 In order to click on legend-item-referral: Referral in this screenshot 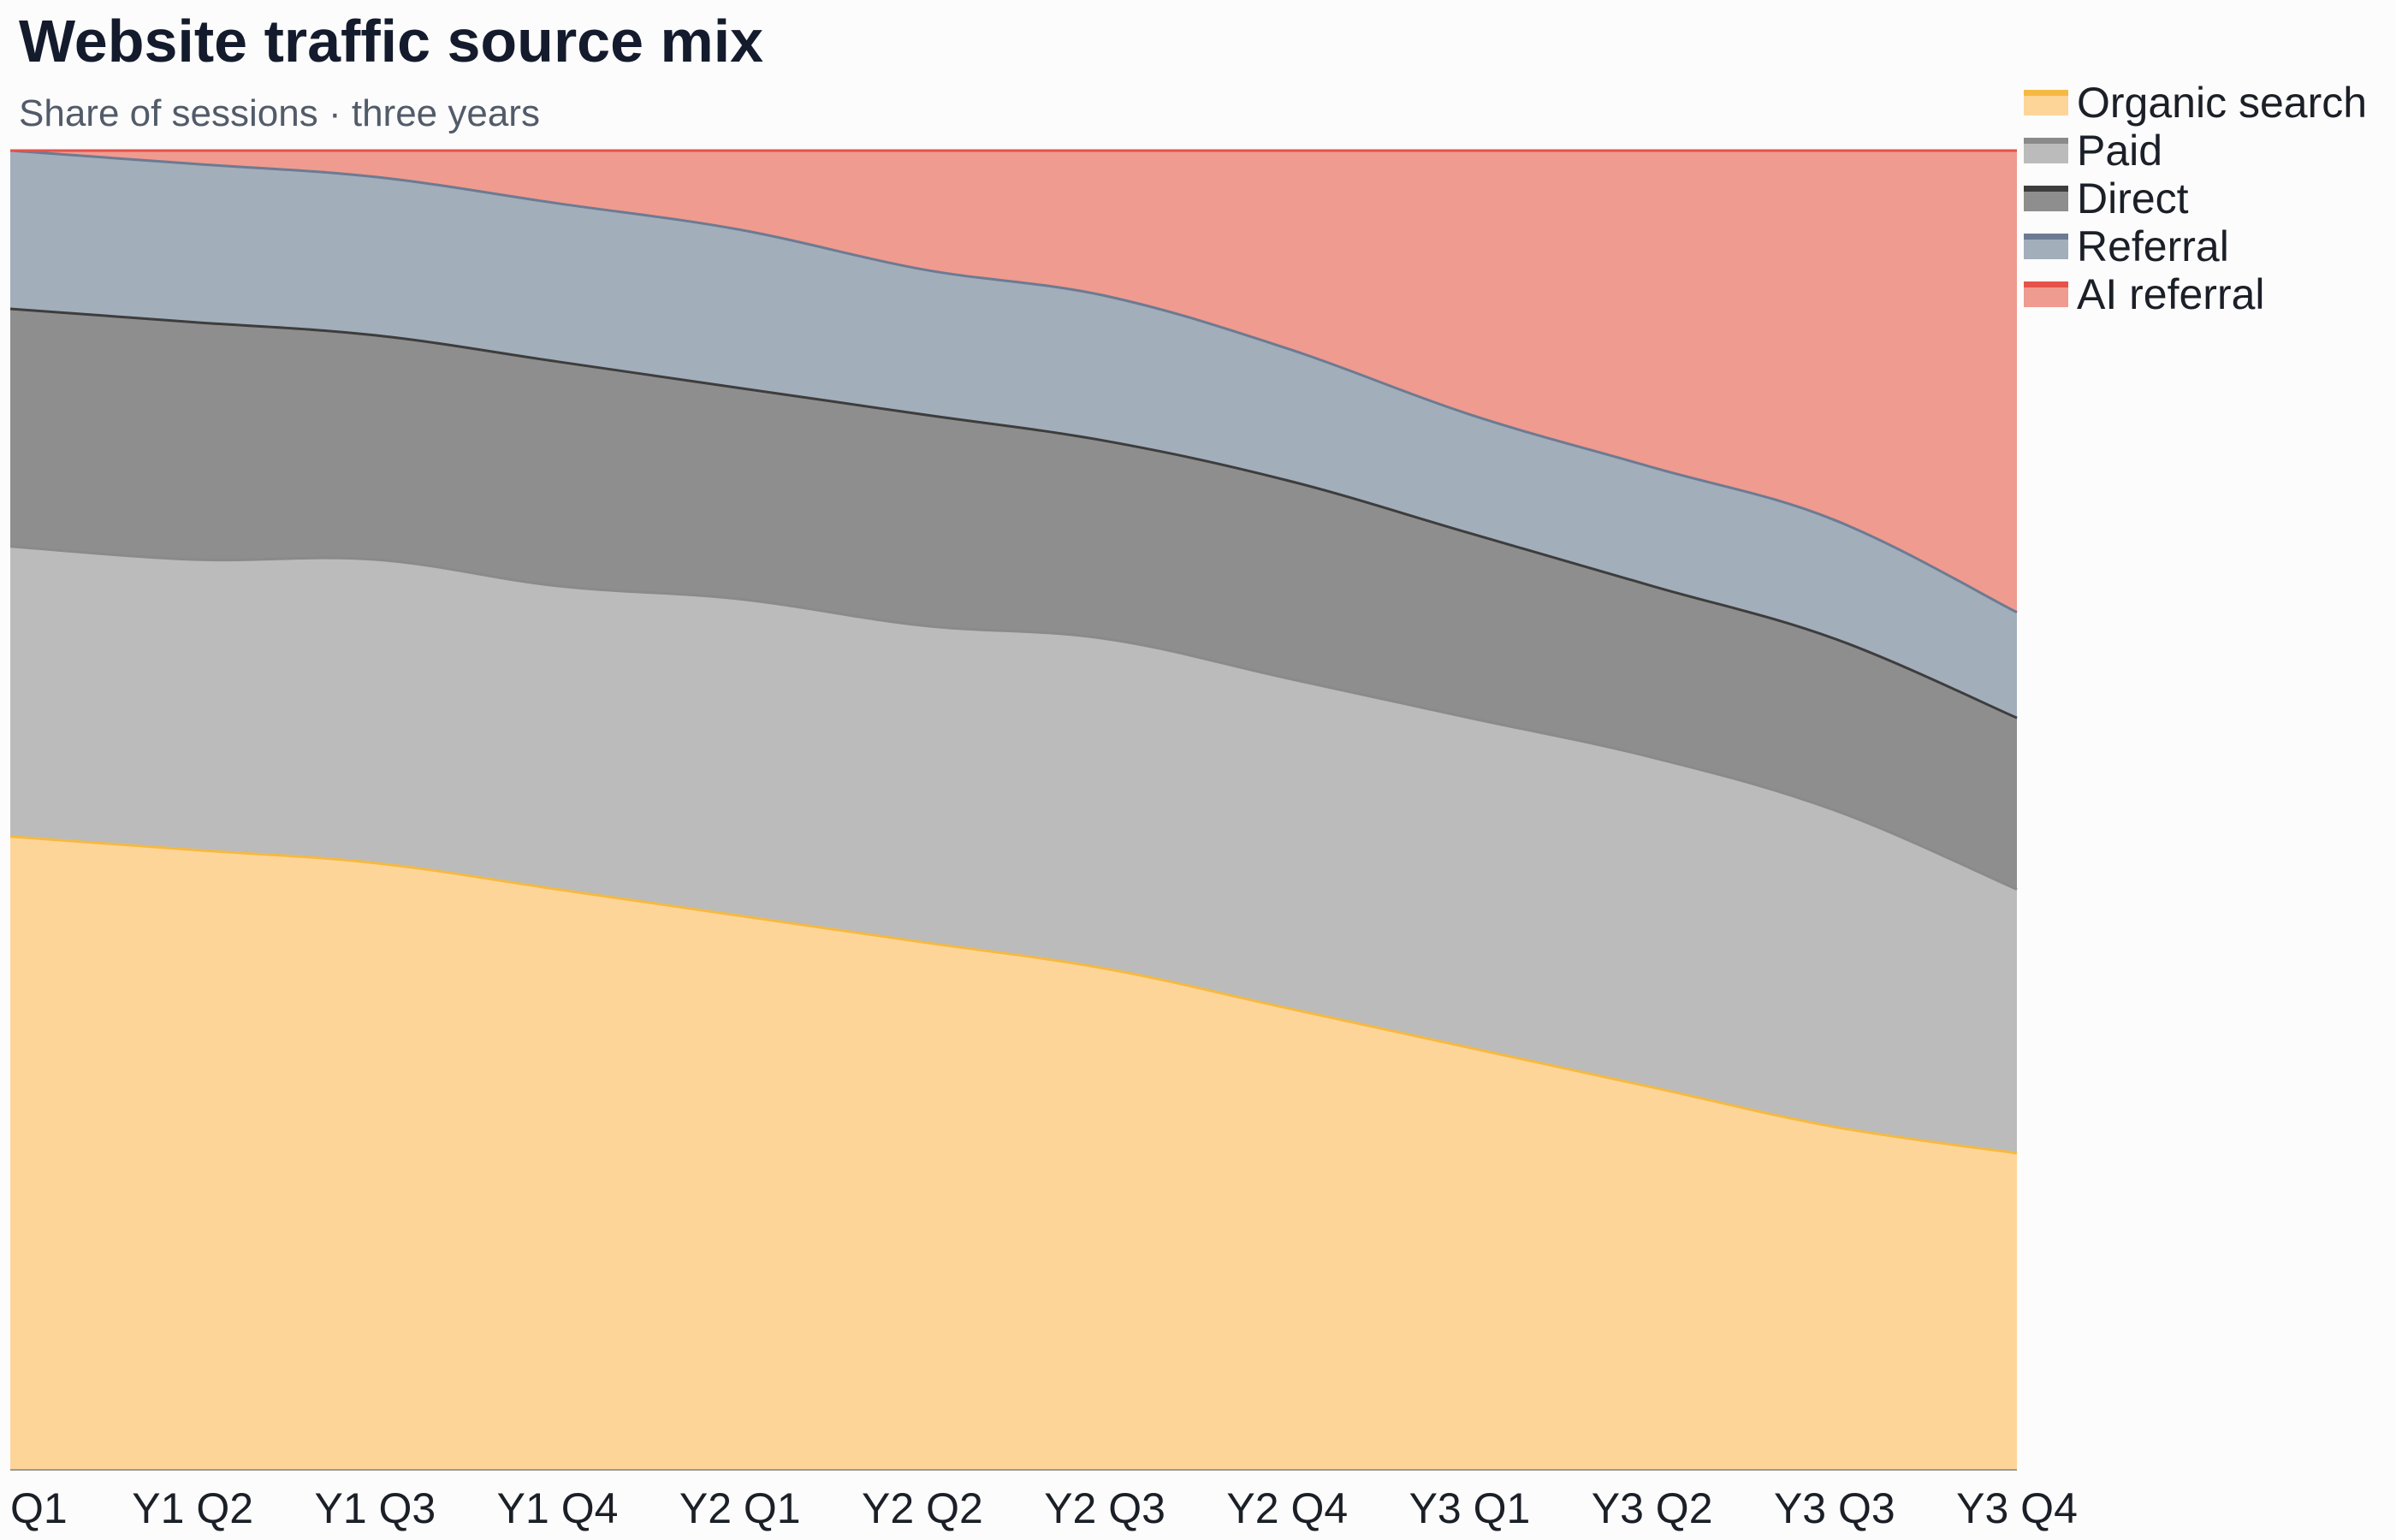, I will do `click(2196, 246)`.